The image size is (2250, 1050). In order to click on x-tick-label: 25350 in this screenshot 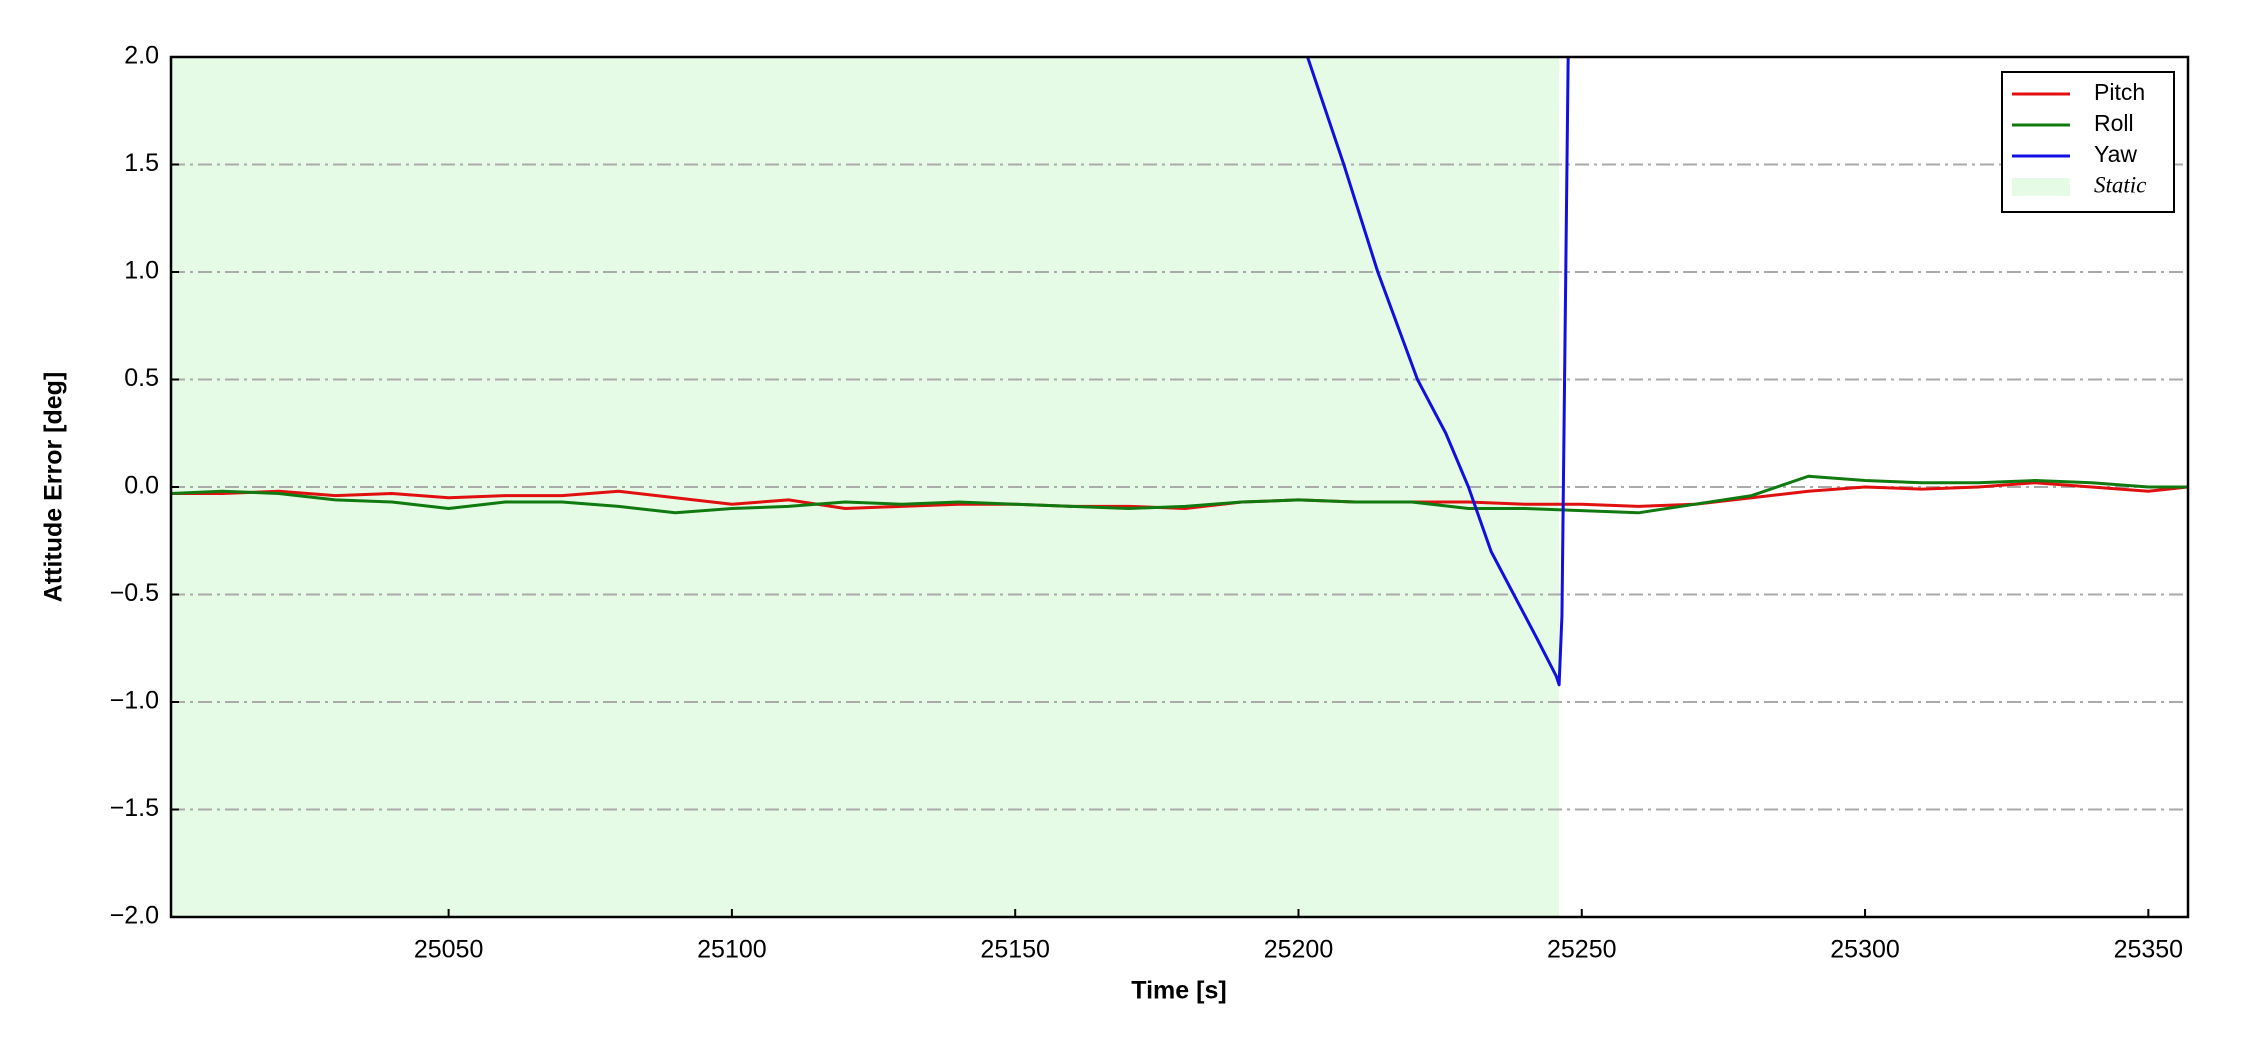, I will do `click(2149, 950)`.